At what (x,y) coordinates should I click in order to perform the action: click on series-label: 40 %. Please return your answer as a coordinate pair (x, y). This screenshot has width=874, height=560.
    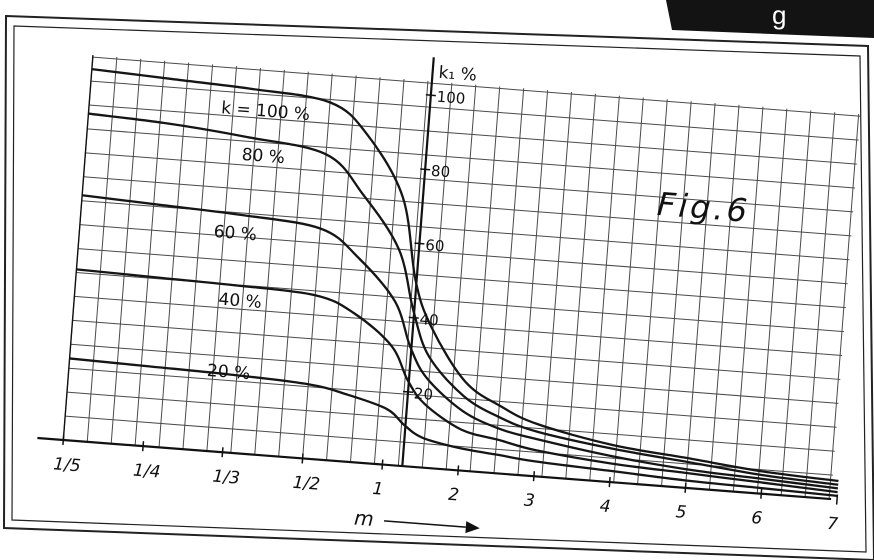
    Looking at the image, I should click on (240, 301).